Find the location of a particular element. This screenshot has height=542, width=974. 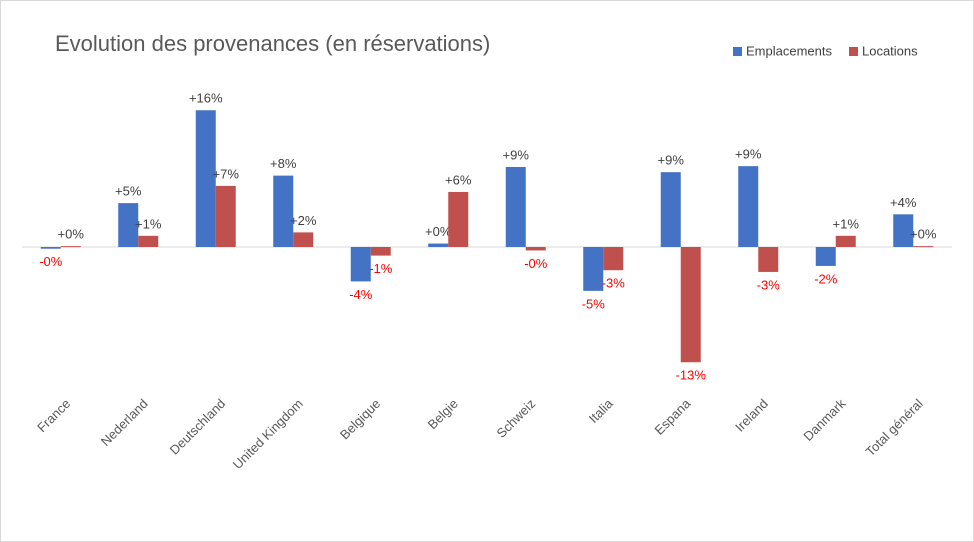

data-label: -5% is located at coordinates (594, 303).